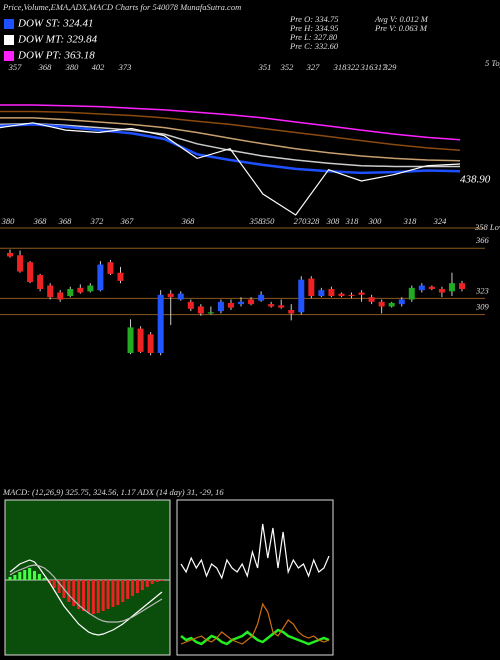 The height and width of the screenshot is (660, 500). Describe the element at coordinates (56, 56) in the screenshot. I see `legend-label: DOW PT: 363.18` at that location.